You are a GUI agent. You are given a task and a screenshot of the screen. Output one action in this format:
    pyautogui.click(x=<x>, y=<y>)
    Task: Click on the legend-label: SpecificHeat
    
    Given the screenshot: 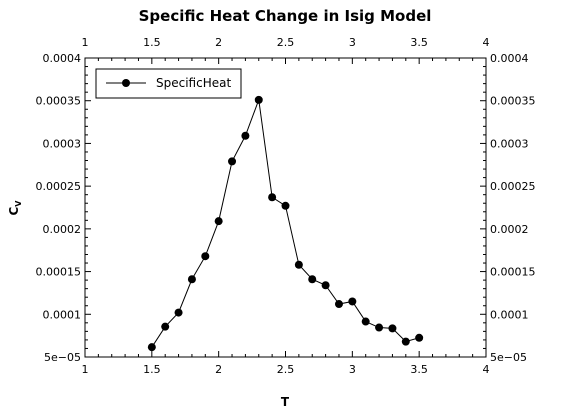 What is the action you would take?
    pyautogui.click(x=193, y=83)
    